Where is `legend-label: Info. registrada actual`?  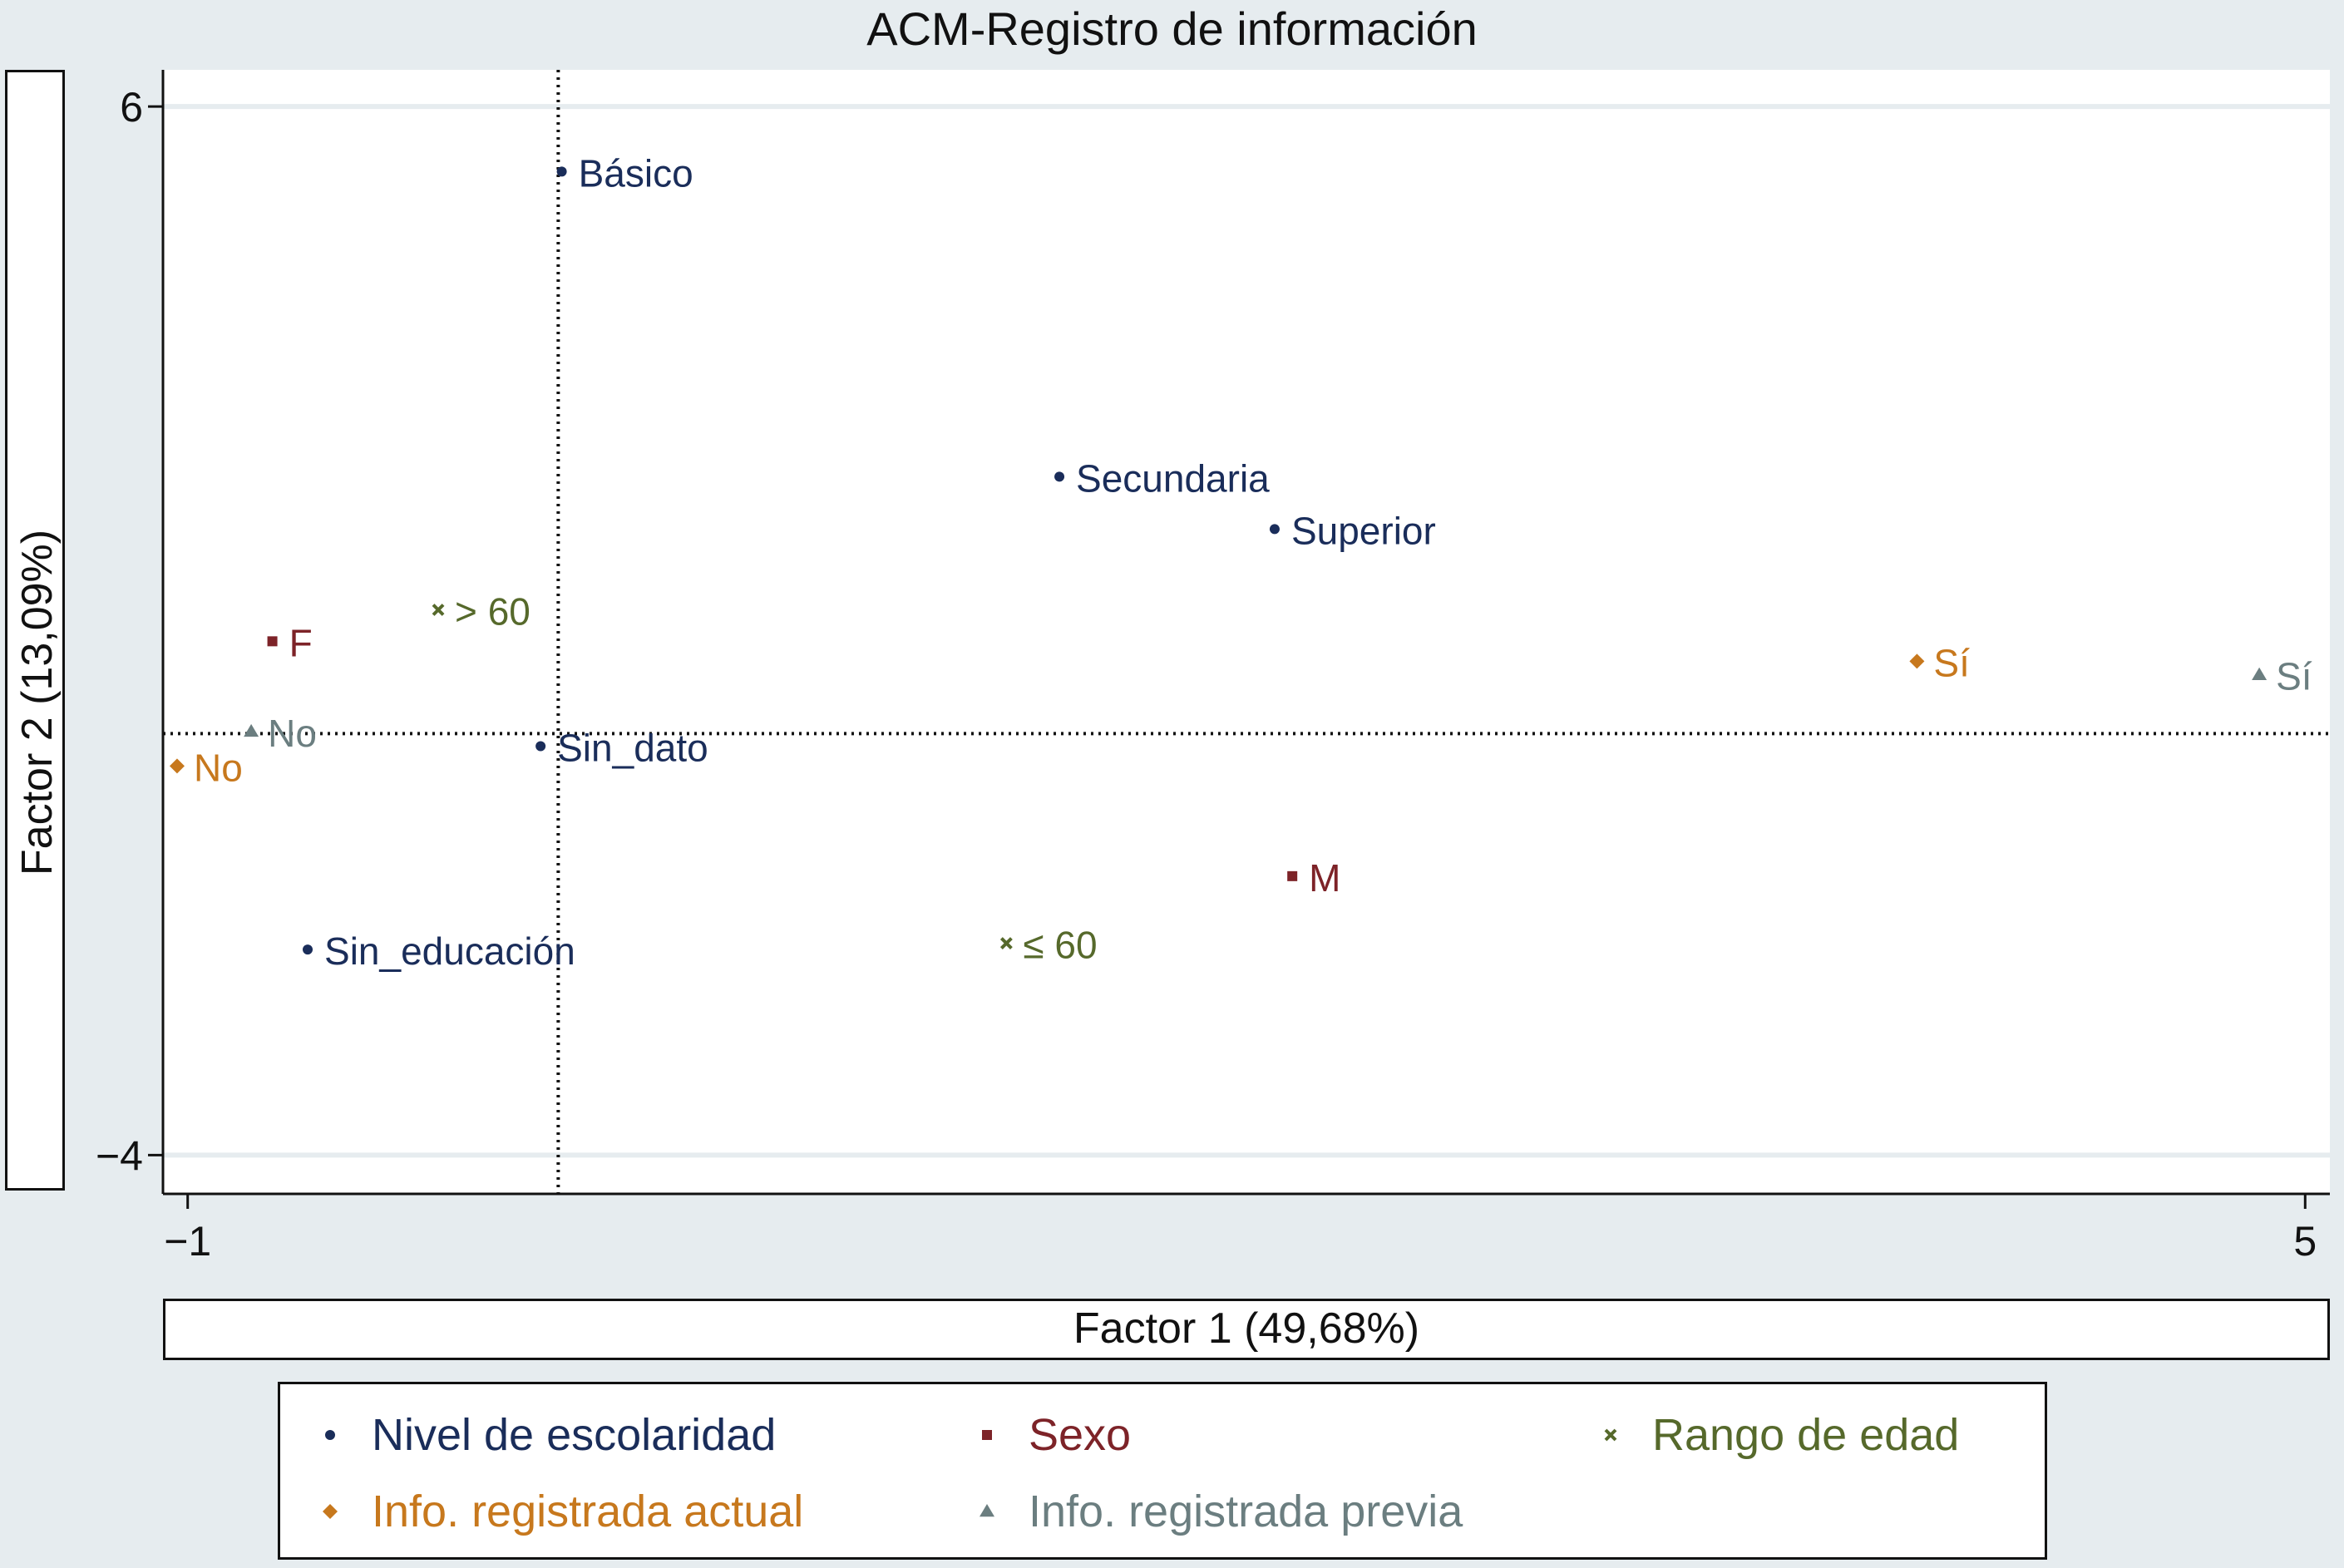
legend-label: Info. registrada actual is located at coordinates (588, 1511).